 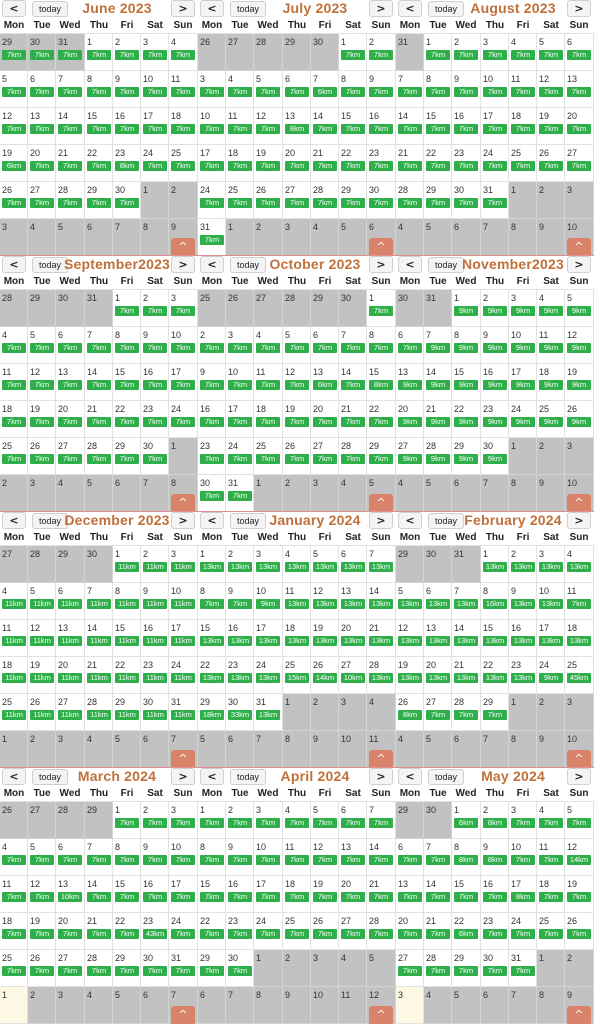 I want to click on day-cell: 9, so click(x=297, y=1005).